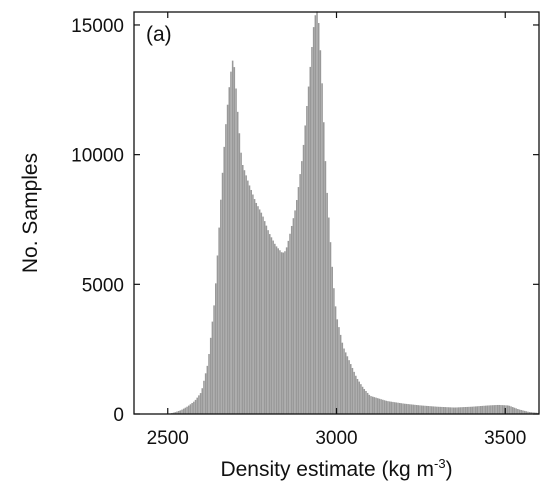  What do you see at coordinates (118, 415) in the screenshot?
I see `y-tick-label: 0` at bounding box center [118, 415].